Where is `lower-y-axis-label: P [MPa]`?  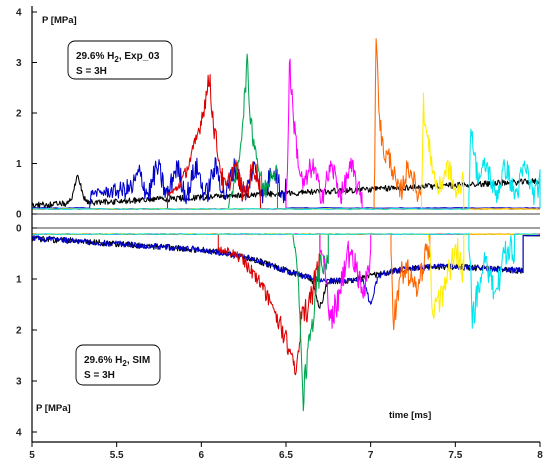
lower-y-axis-label: P [MPa] is located at coordinates (53, 408).